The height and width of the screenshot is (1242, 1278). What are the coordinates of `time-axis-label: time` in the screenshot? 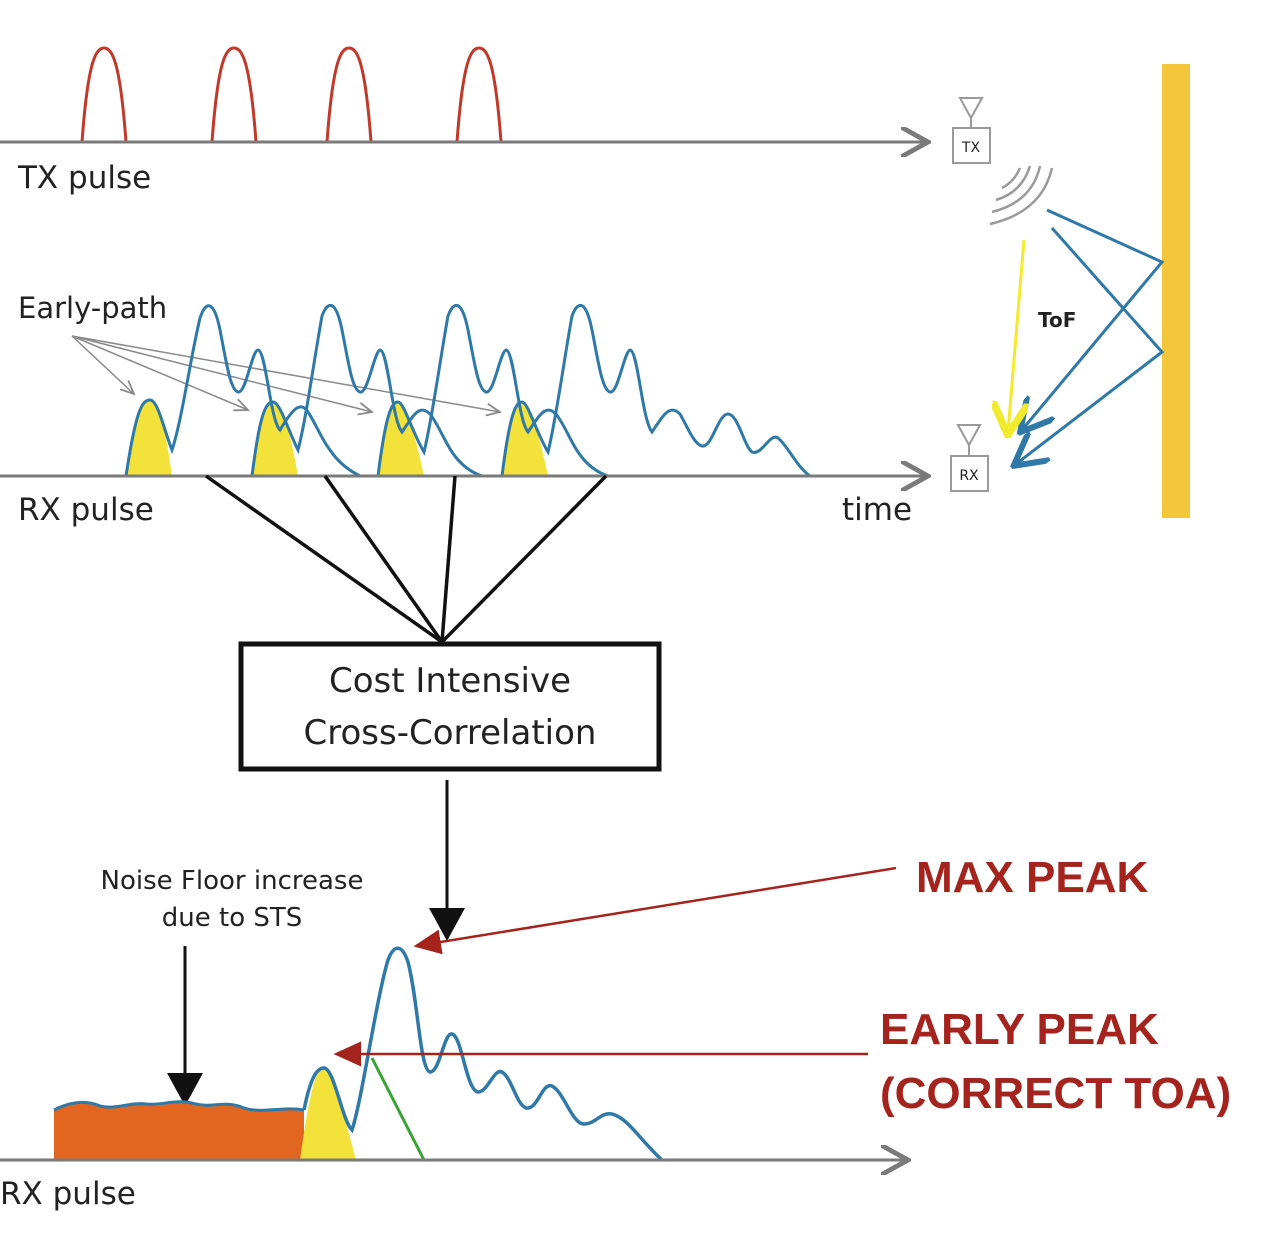 It's located at (877, 510).